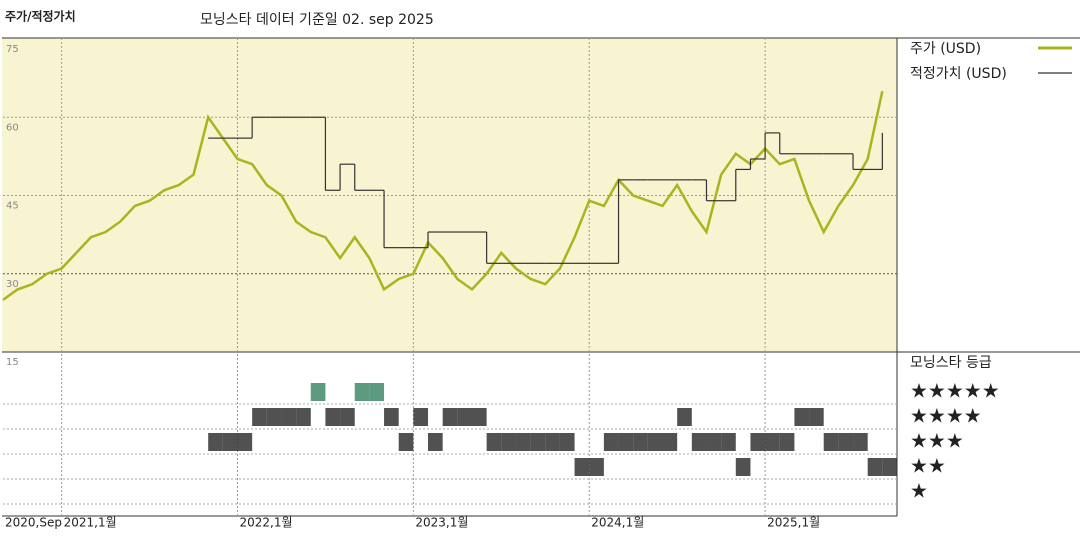 The height and width of the screenshot is (540, 1080). Describe the element at coordinates (90, 523) in the screenshot. I see `x-tick-label: 2021,1월` at that location.